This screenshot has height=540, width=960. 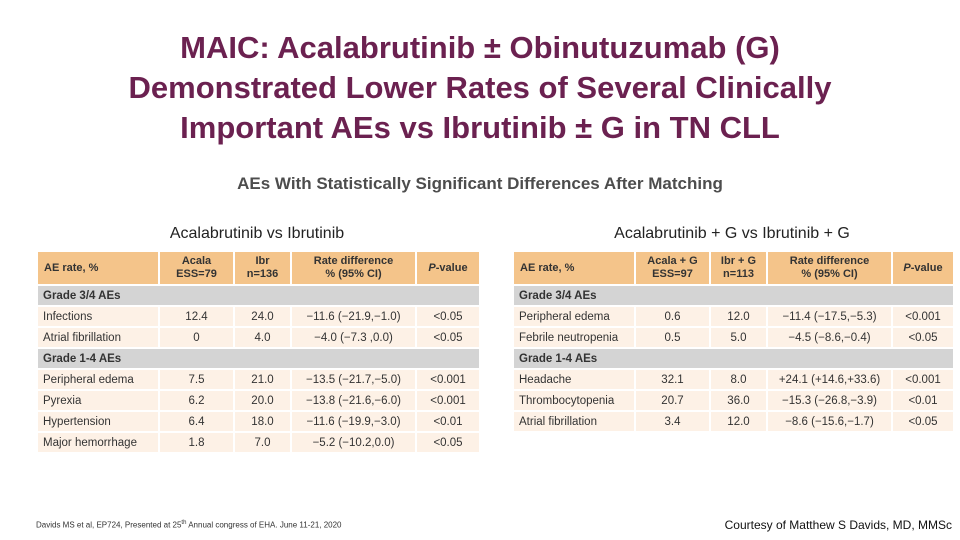 I want to click on ibr-g-rate: 8.0, so click(x=738, y=379).